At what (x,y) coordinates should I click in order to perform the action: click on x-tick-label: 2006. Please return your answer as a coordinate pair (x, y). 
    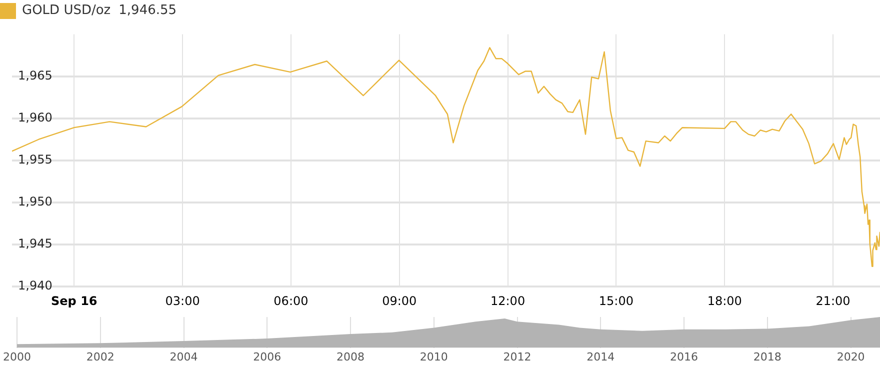
    Looking at the image, I should click on (267, 357).